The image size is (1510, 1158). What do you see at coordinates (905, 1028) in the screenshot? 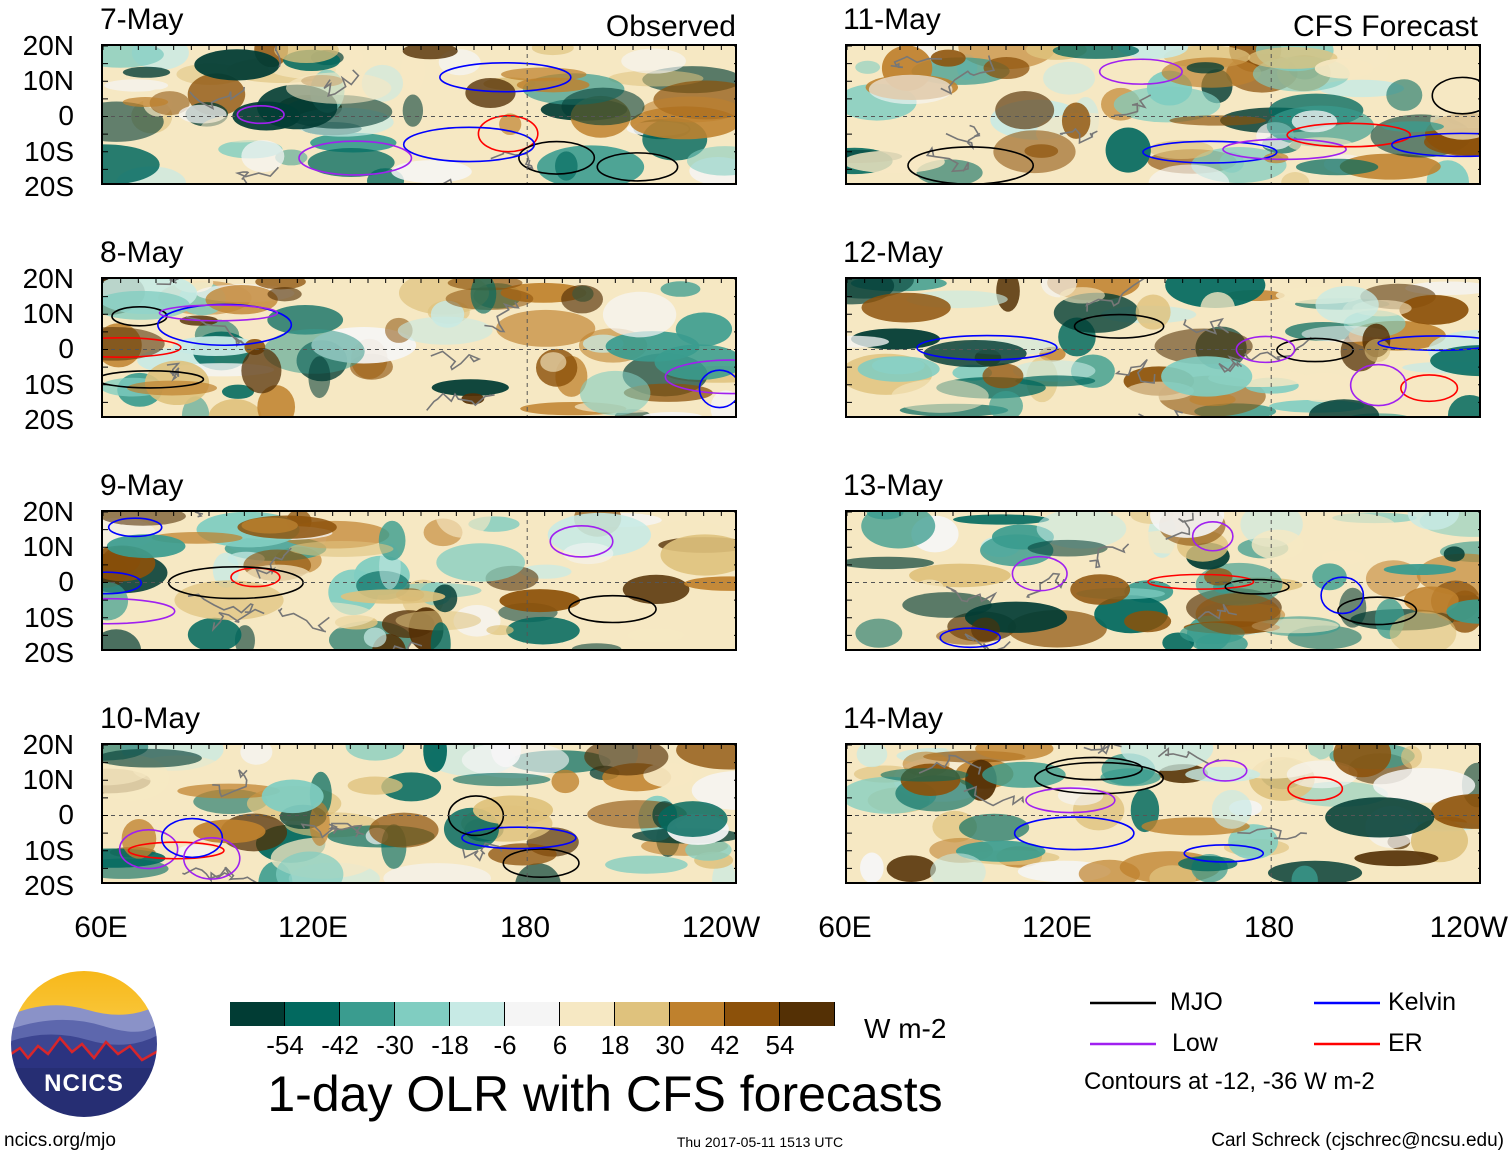
I see `colorbar-units: W m-2` at bounding box center [905, 1028].